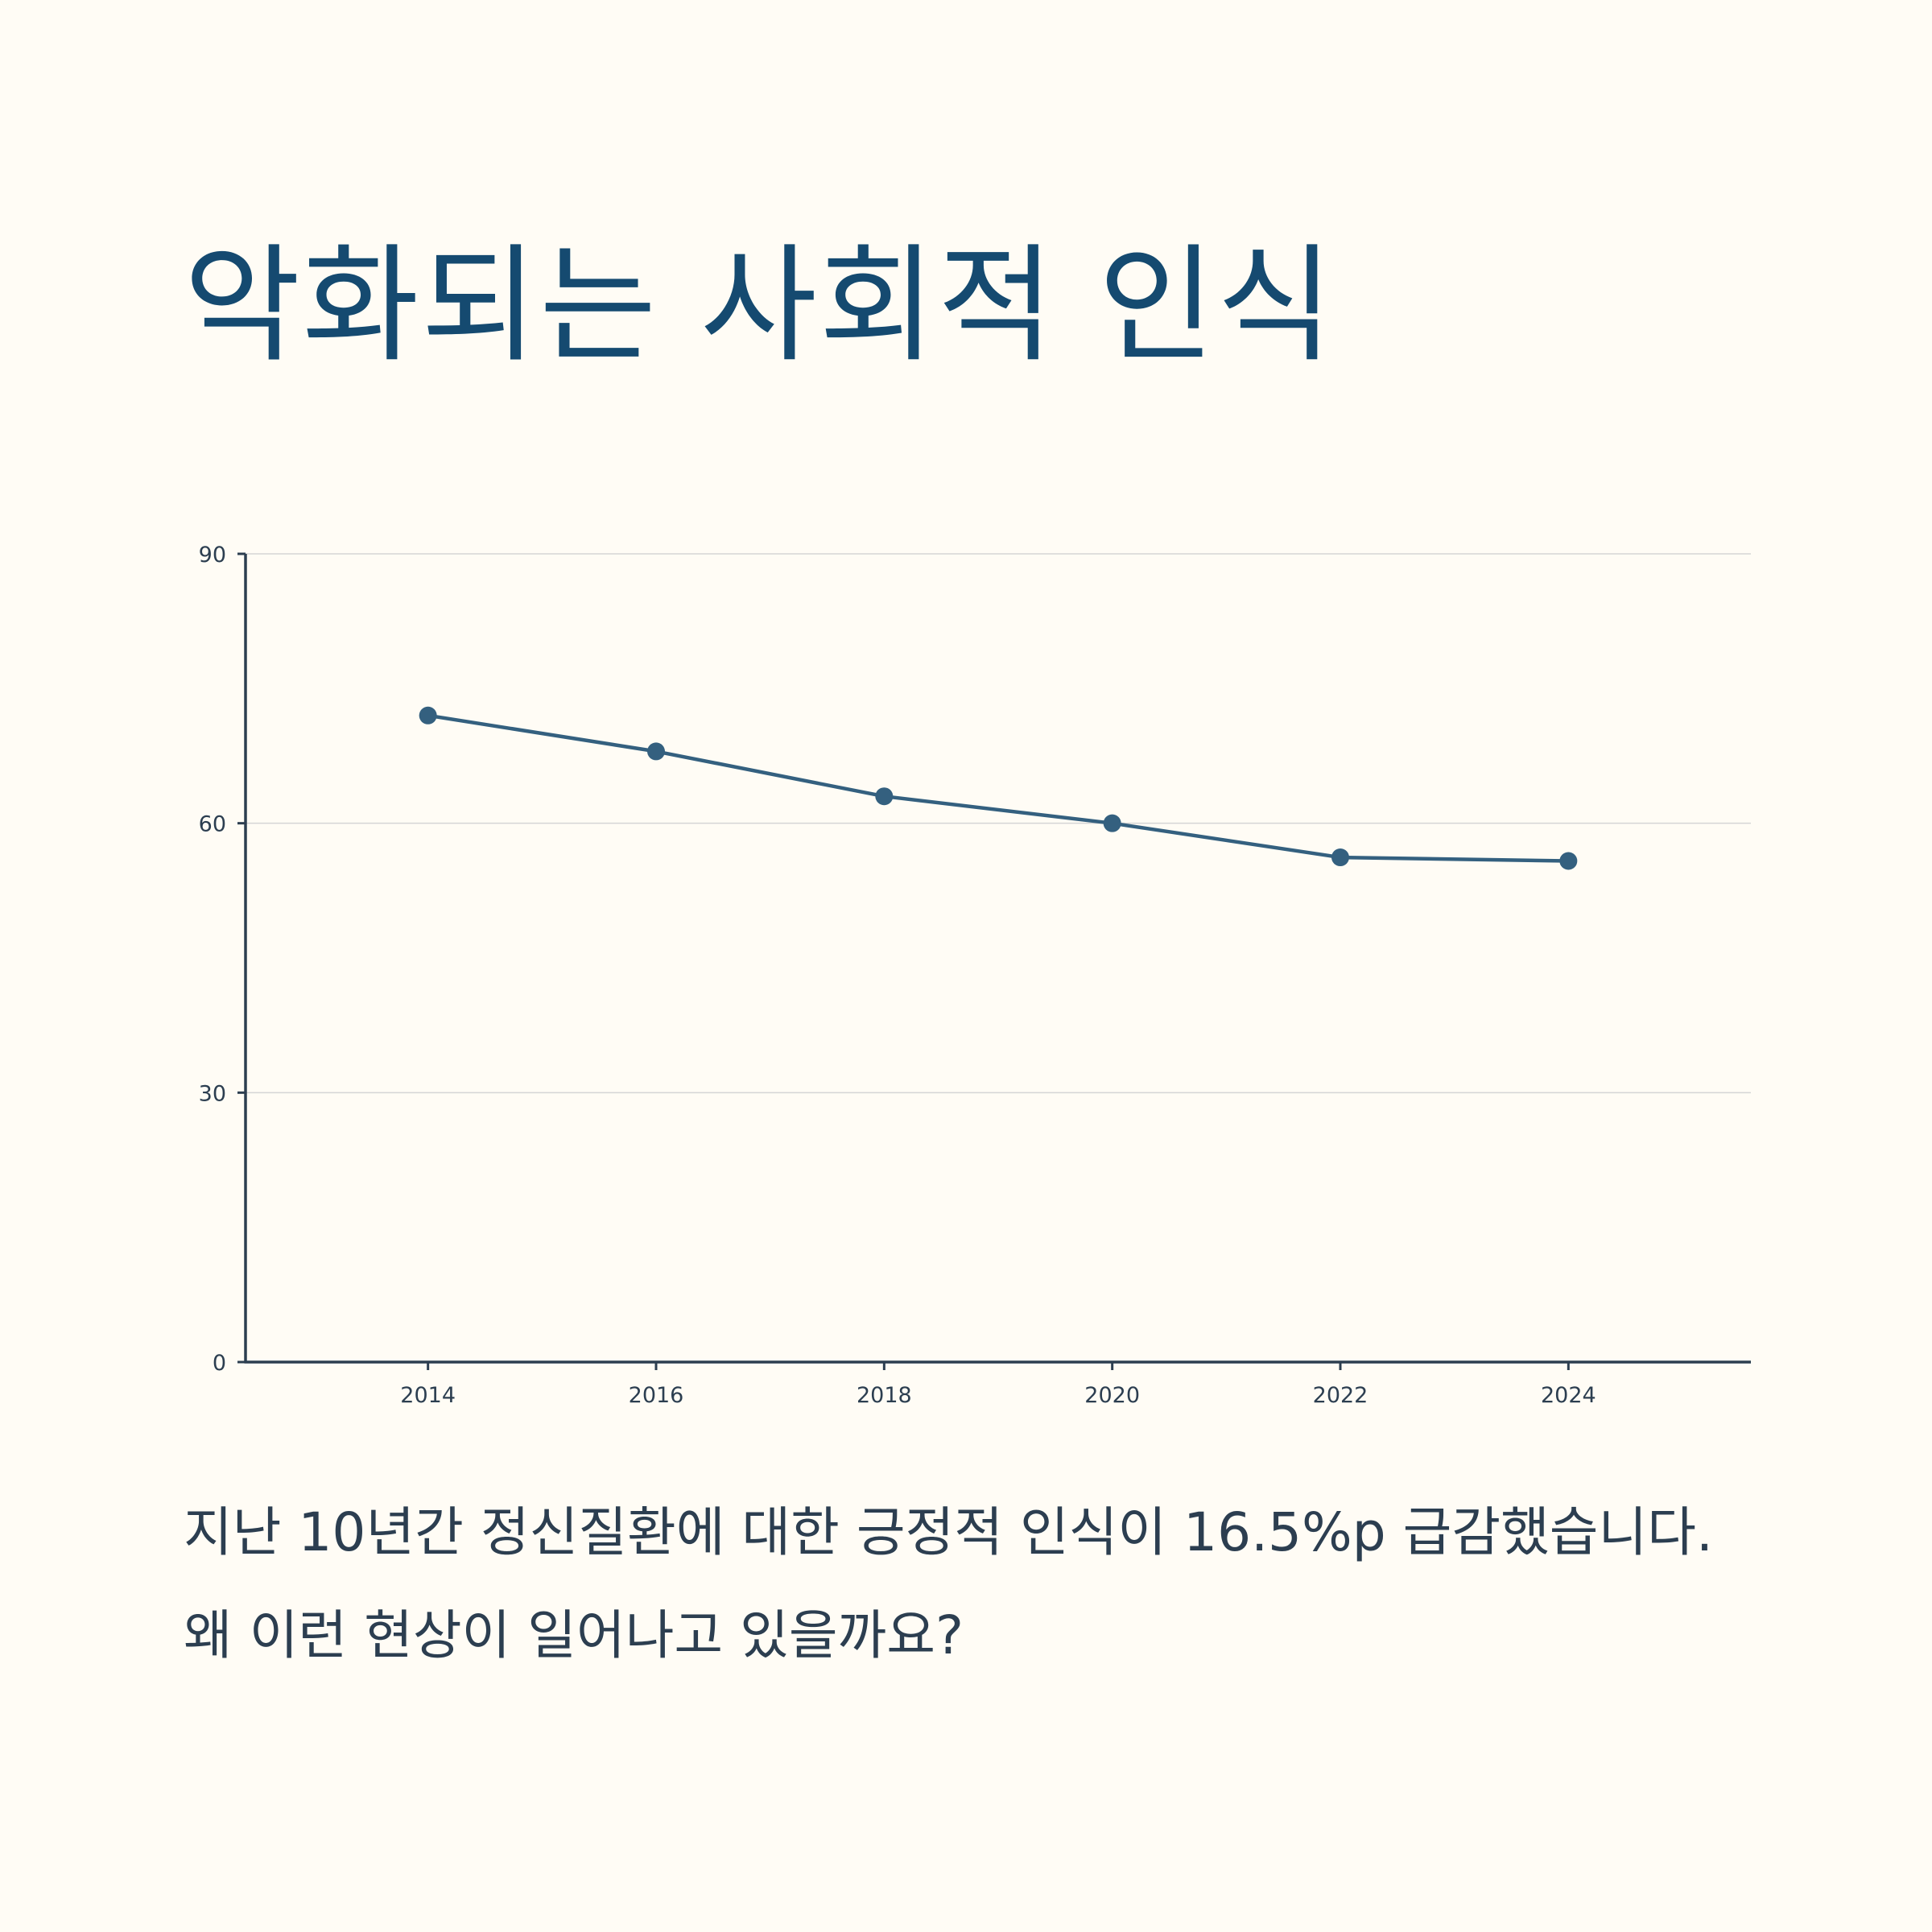 This screenshot has height=1932, width=1932. Describe the element at coordinates (656, 1395) in the screenshot. I see `x-tick-label: 2016` at that location.